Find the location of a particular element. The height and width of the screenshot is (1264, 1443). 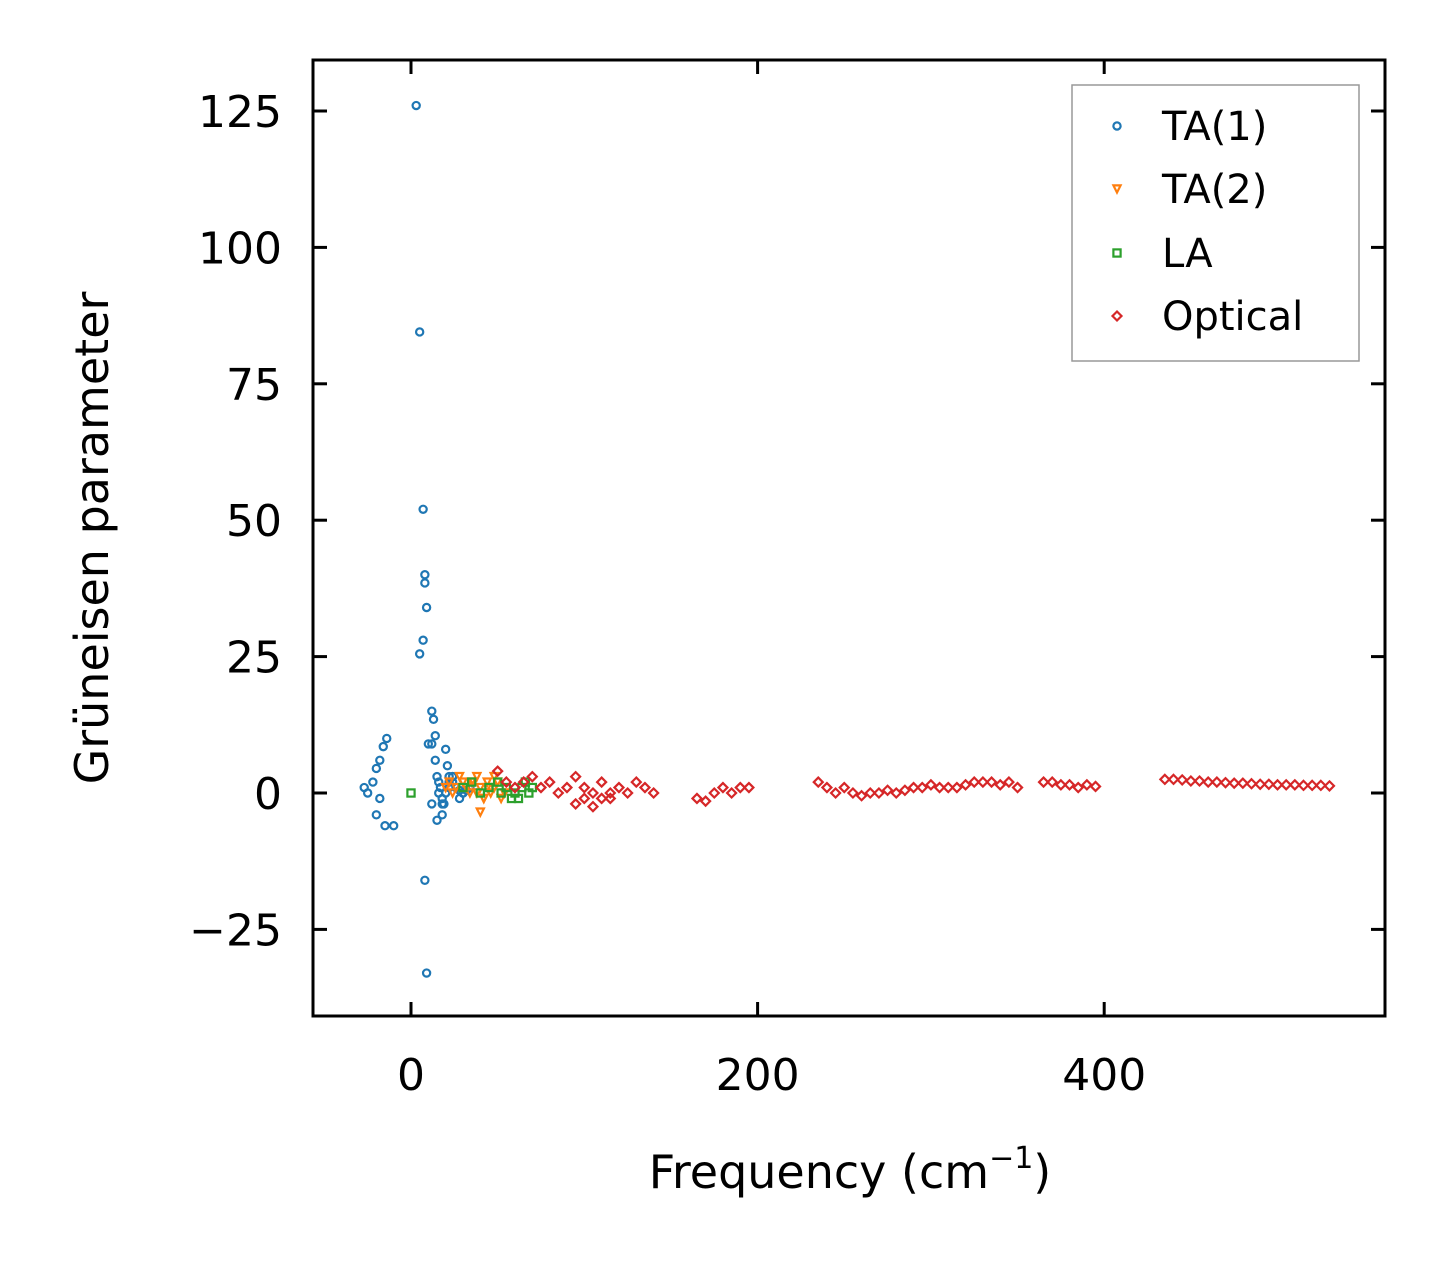

y-tick-label: 100 is located at coordinates (240, 248).